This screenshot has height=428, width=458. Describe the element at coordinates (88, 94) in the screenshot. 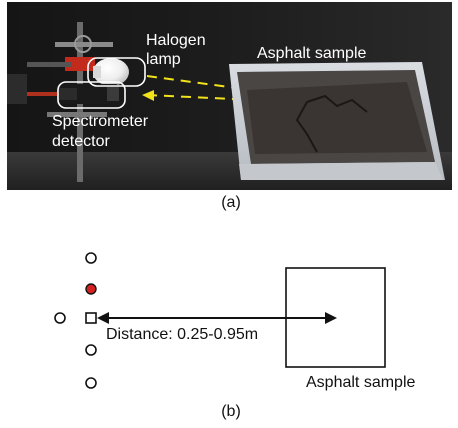

I see `spectrometer-detector` at that location.